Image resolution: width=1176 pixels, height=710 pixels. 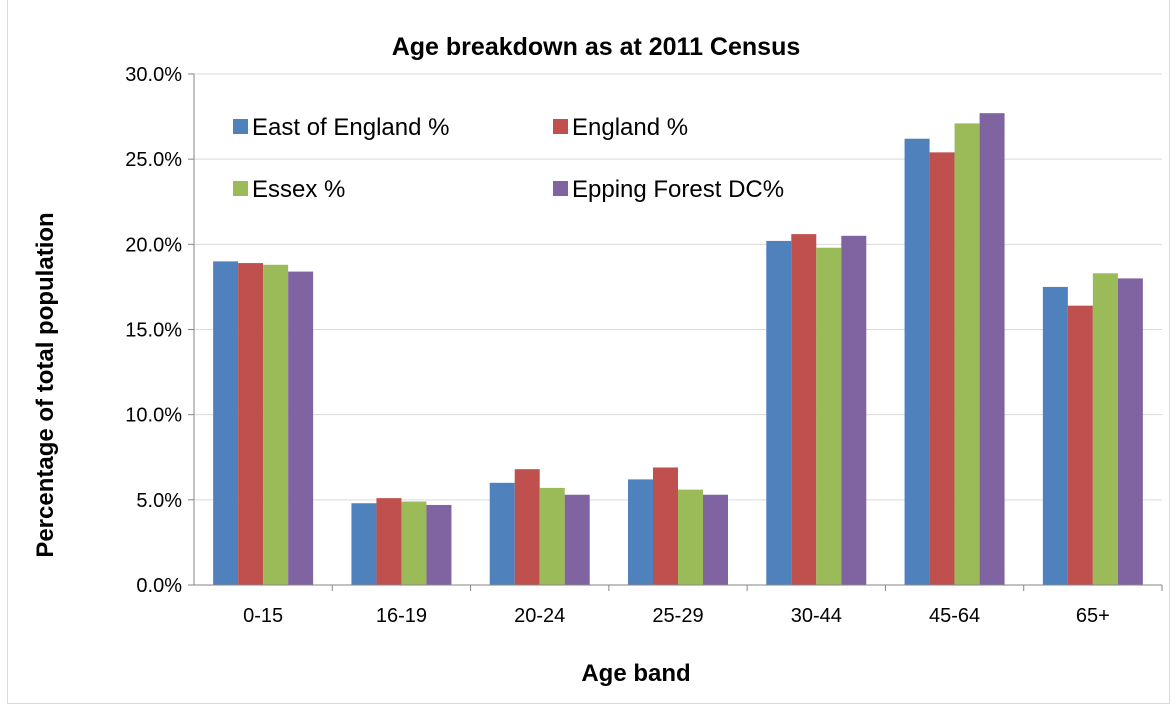 I want to click on x-tick-labels: 0-15 16-19 20-24 25-29 30-44 45-64 65+, so click(x=676, y=616).